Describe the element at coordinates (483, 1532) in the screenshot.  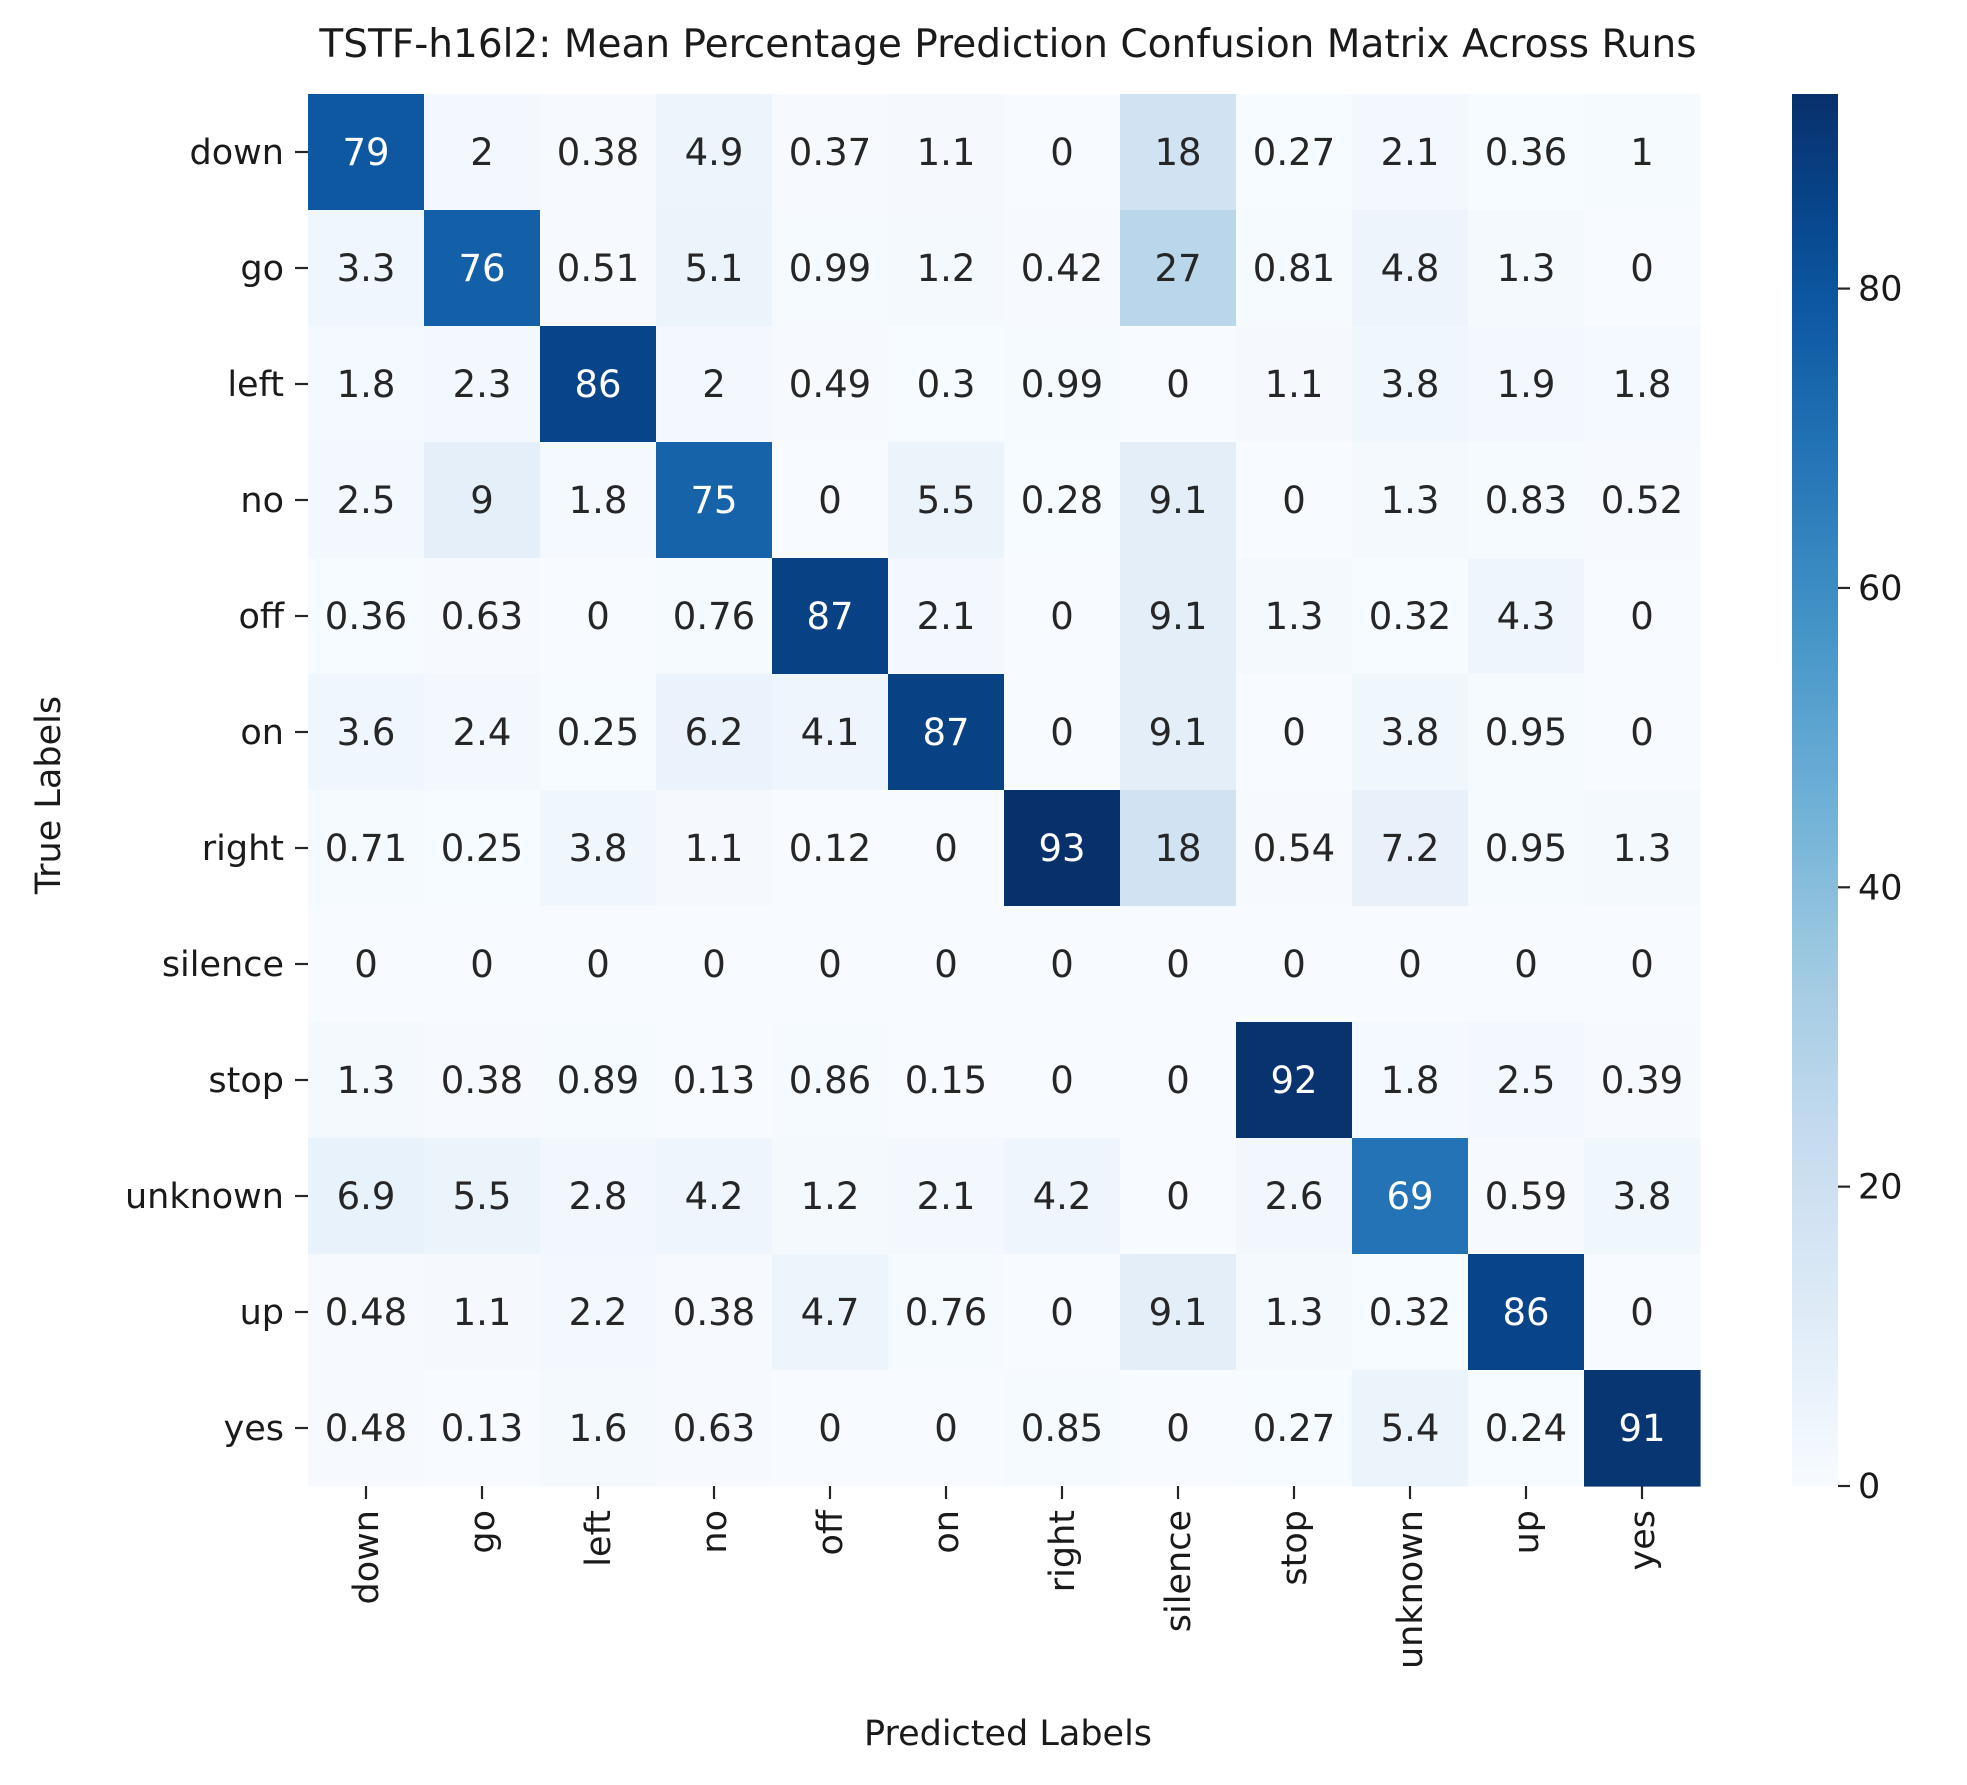
I see `x-tick-label: go` at that location.